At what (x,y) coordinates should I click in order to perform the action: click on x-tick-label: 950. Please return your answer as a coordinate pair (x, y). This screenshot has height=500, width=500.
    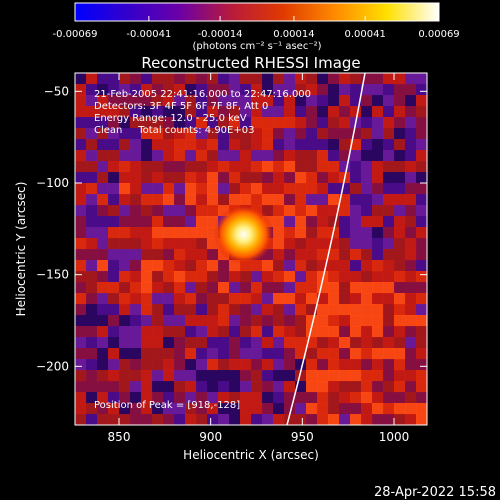
    Looking at the image, I should click on (302, 437).